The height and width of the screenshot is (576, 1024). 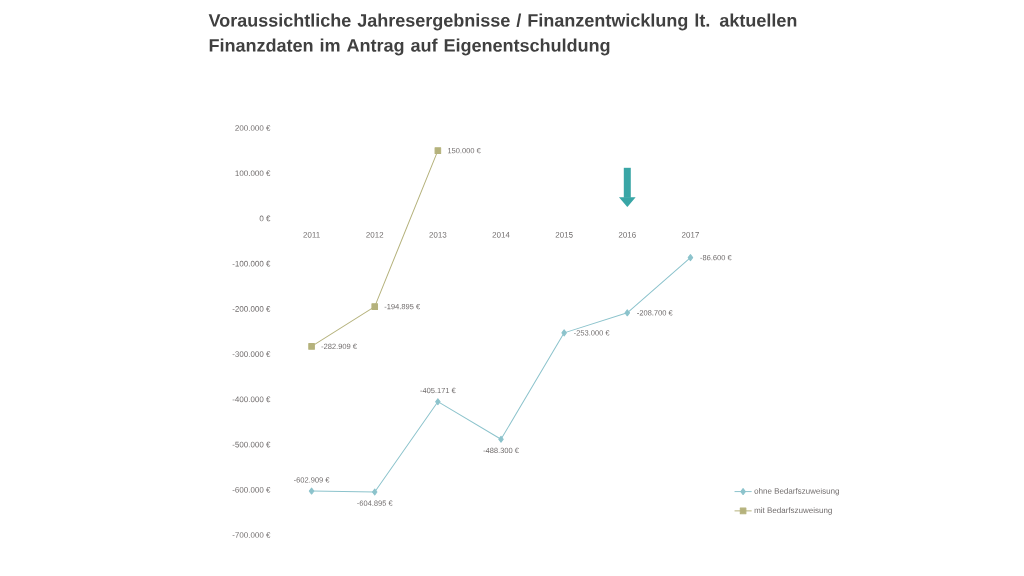 I want to click on legend-label: mit Bedarfszuweisung, so click(x=793, y=511).